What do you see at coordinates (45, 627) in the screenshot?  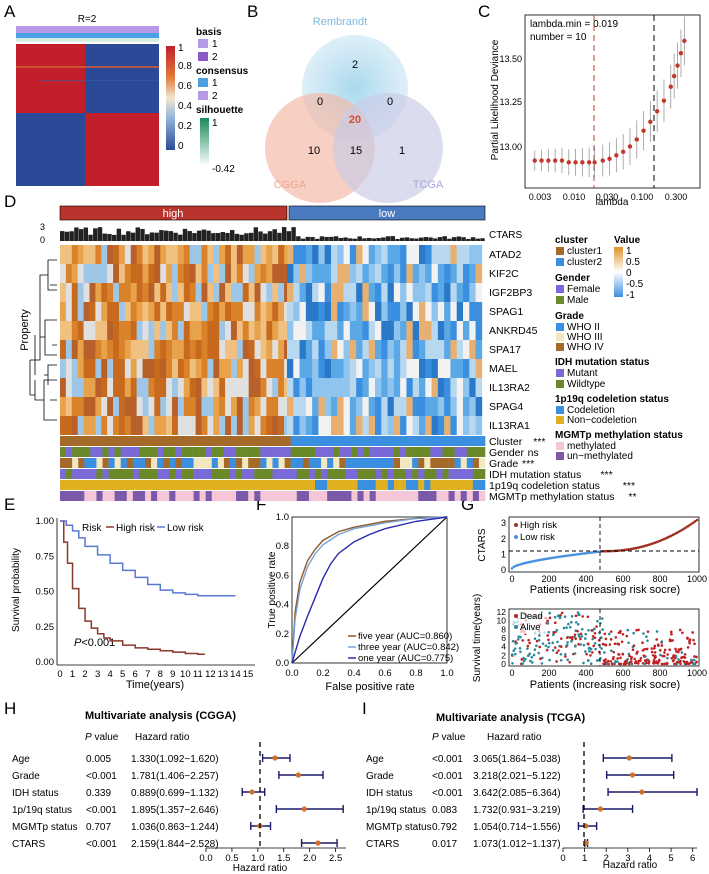 I see `e-ytick: 0.25` at bounding box center [45, 627].